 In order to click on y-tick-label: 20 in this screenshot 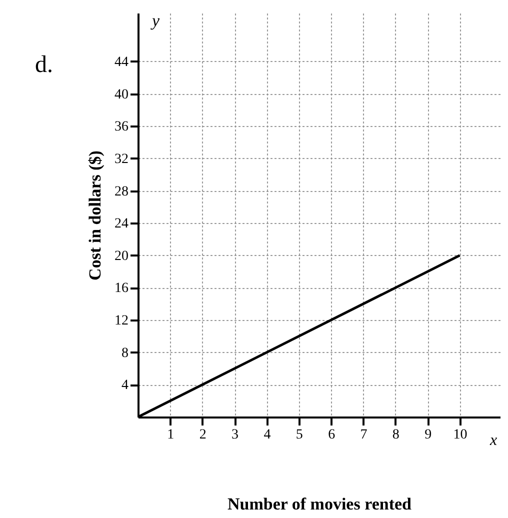, I will do `click(121, 256)`.